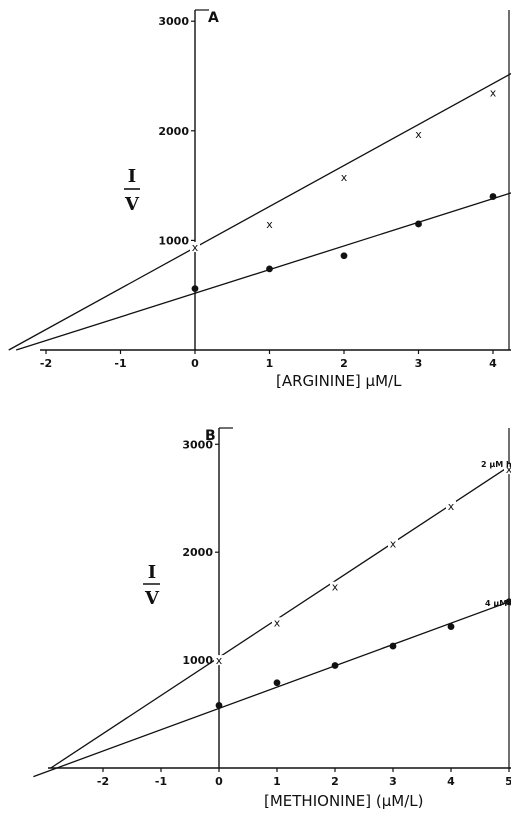 The width and height of the screenshot is (511, 813). What do you see at coordinates (508, 781) in the screenshot?
I see `x-tick-label: 5` at bounding box center [508, 781].